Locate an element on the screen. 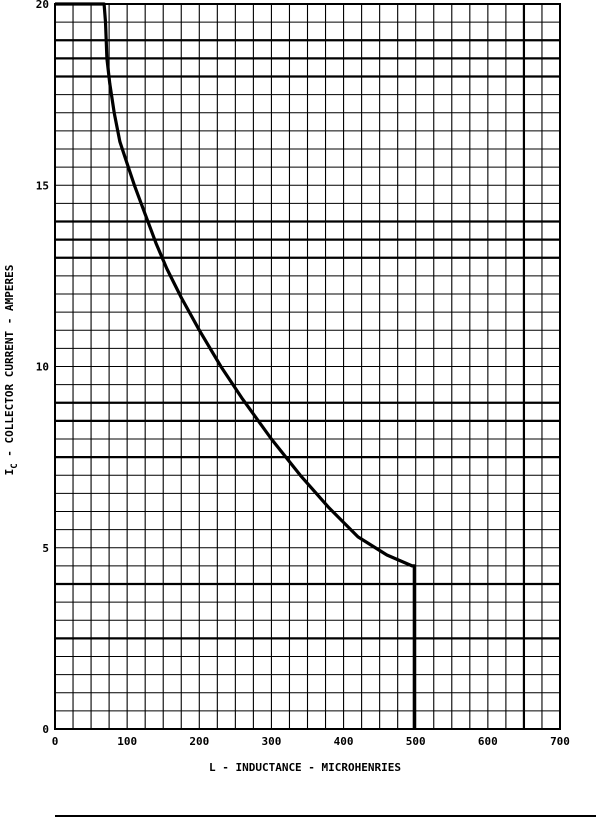  y-tick-label: 10 is located at coordinates (42, 367).